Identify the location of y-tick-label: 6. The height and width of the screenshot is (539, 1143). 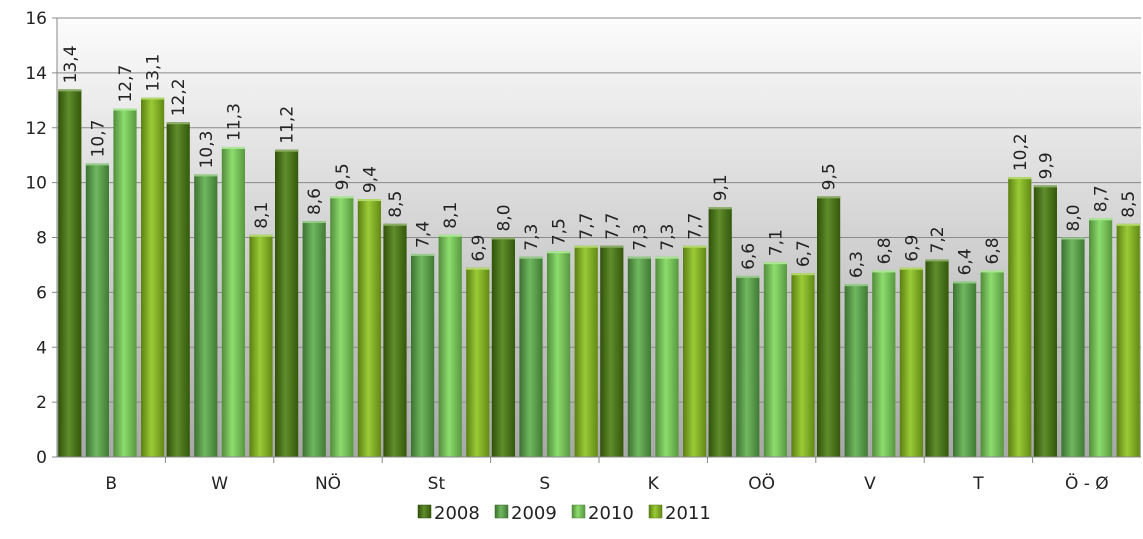
(41, 293).